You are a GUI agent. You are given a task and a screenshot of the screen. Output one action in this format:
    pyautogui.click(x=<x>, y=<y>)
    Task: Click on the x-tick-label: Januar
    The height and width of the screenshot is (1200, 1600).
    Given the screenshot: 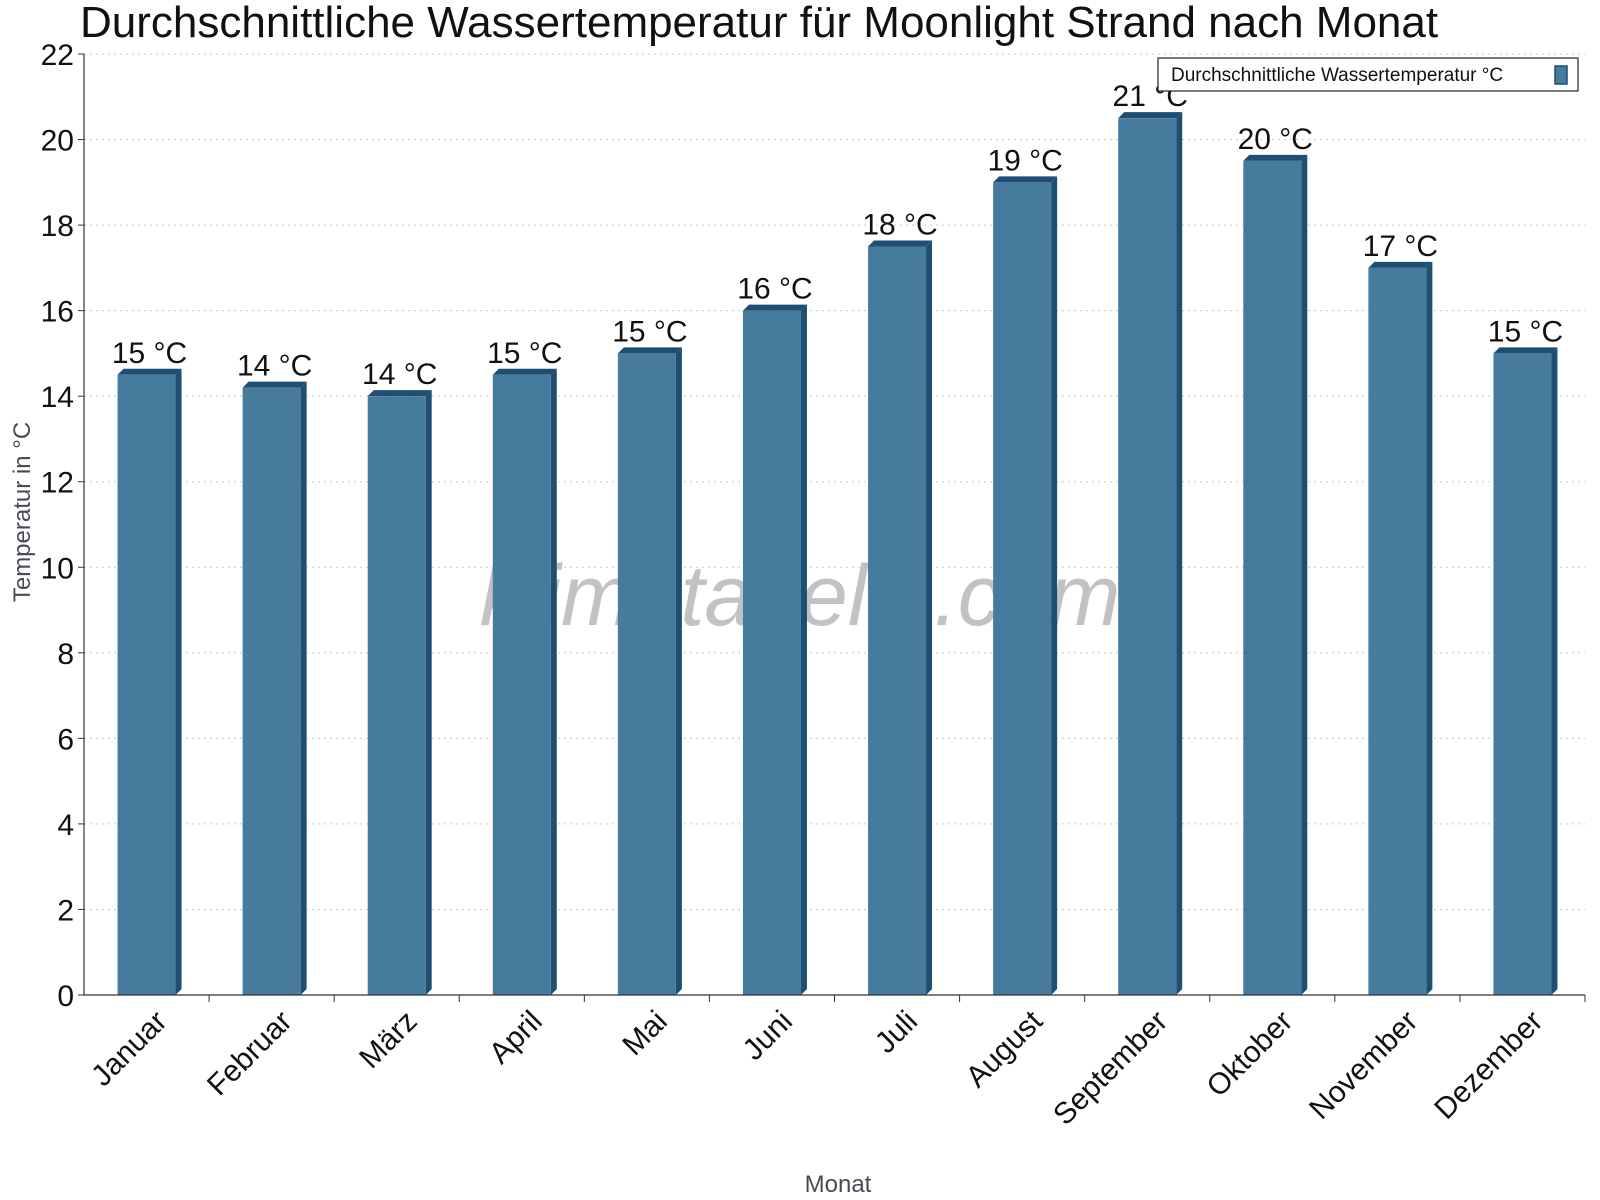 What is the action you would take?
    pyautogui.click(x=129, y=1049)
    